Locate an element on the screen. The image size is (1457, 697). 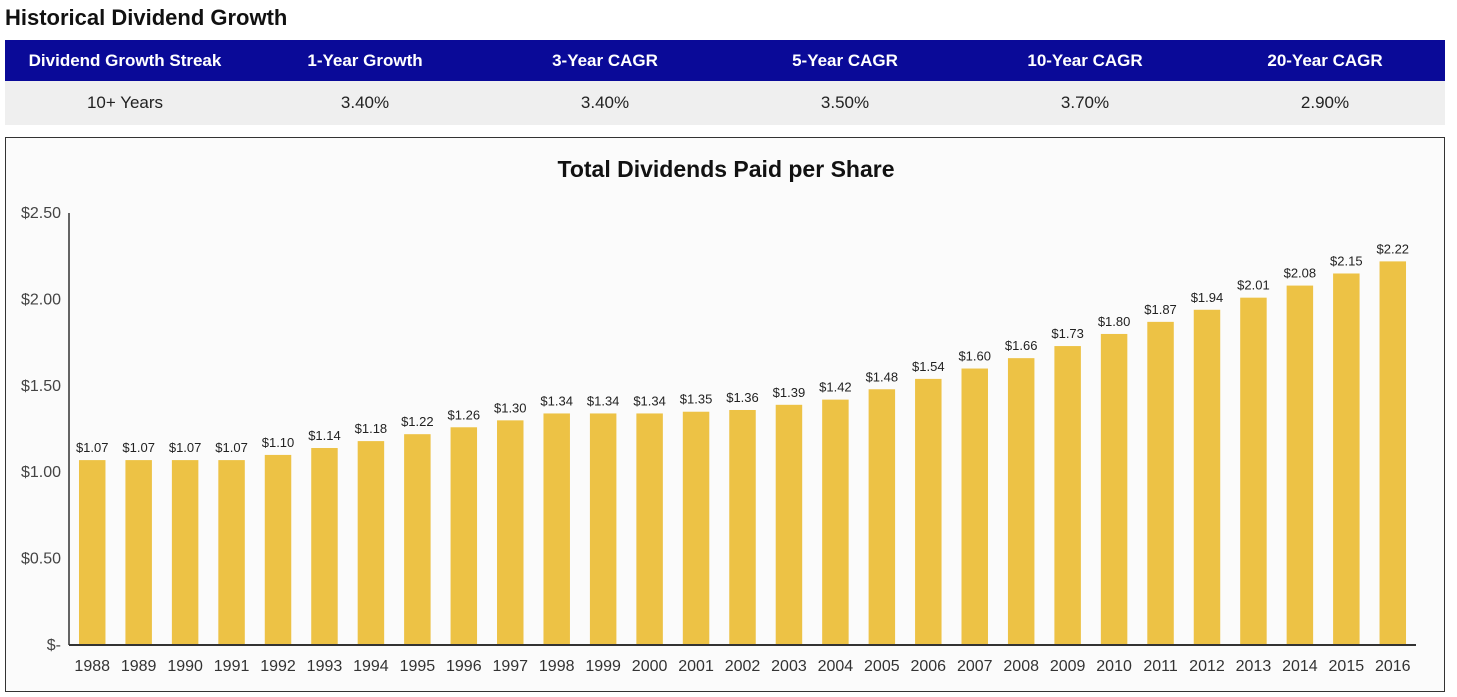
data-label-1988: $1.07 is located at coordinates (92, 447).